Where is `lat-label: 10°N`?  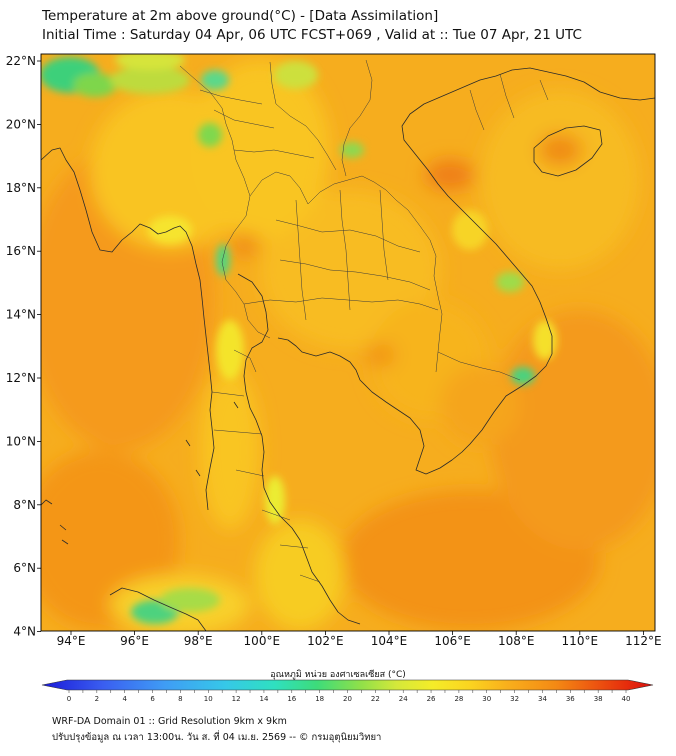
lat-label: 10°N is located at coordinates (21, 441).